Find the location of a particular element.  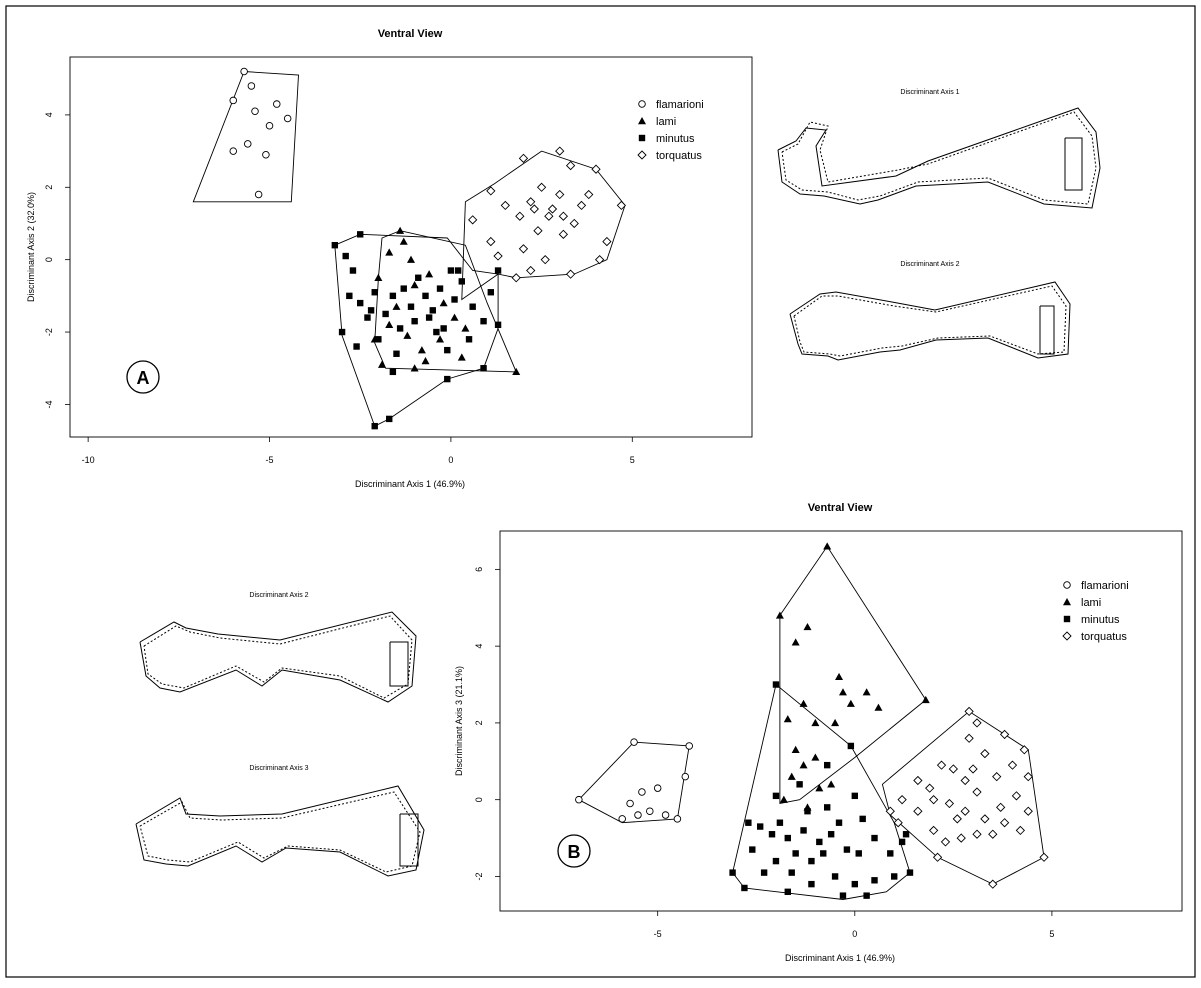

hull-torquatus-b is located at coordinates (963, 797).